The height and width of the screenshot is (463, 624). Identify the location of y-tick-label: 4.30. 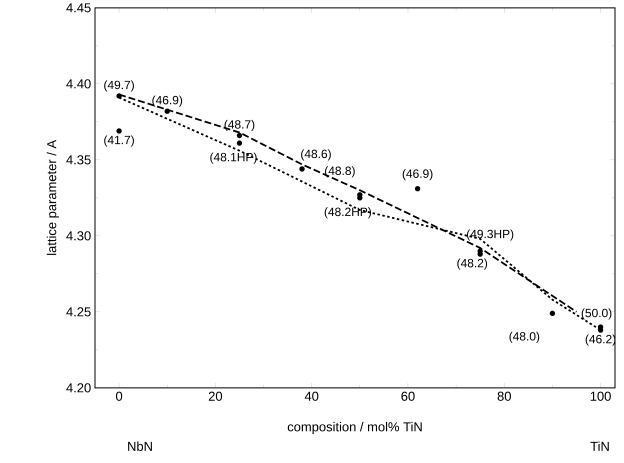
(78, 235).